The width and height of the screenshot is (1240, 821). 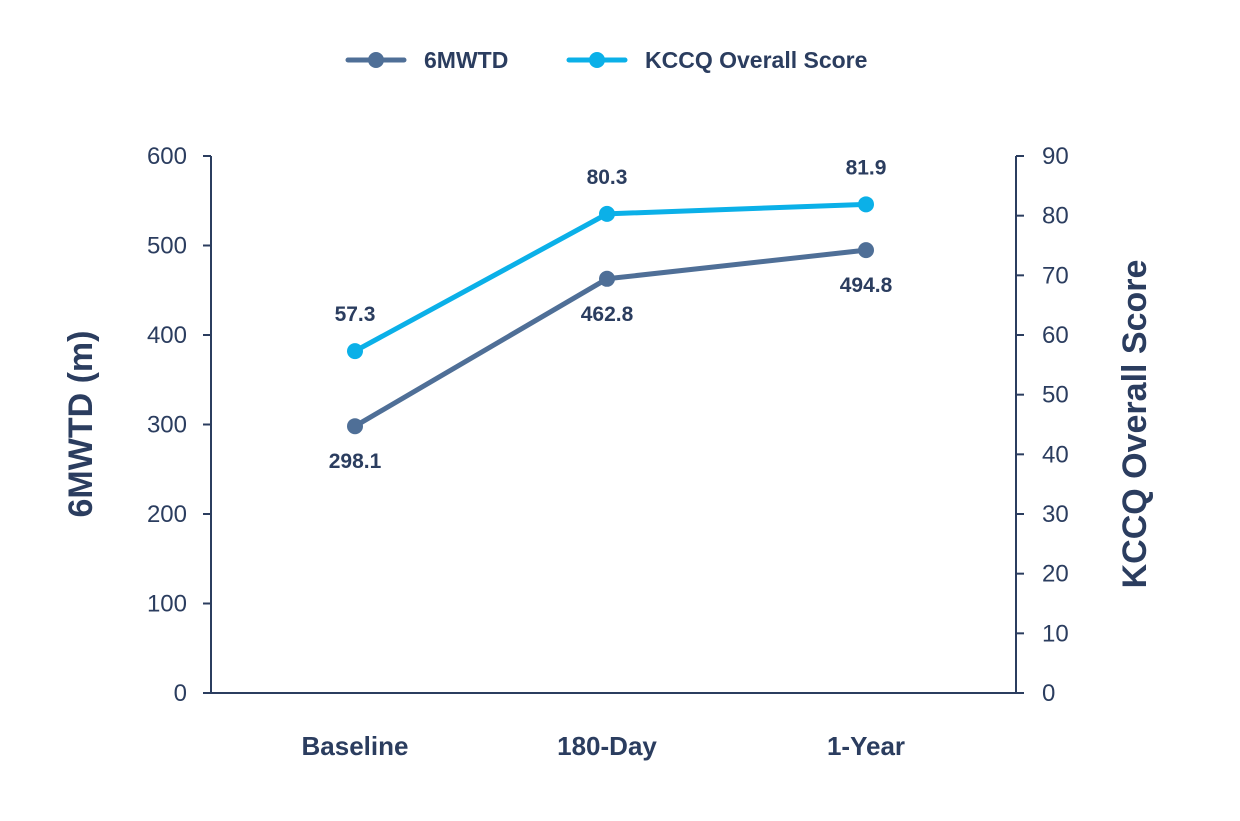 I want to click on right-tick-label: 40, so click(x=1055, y=454).